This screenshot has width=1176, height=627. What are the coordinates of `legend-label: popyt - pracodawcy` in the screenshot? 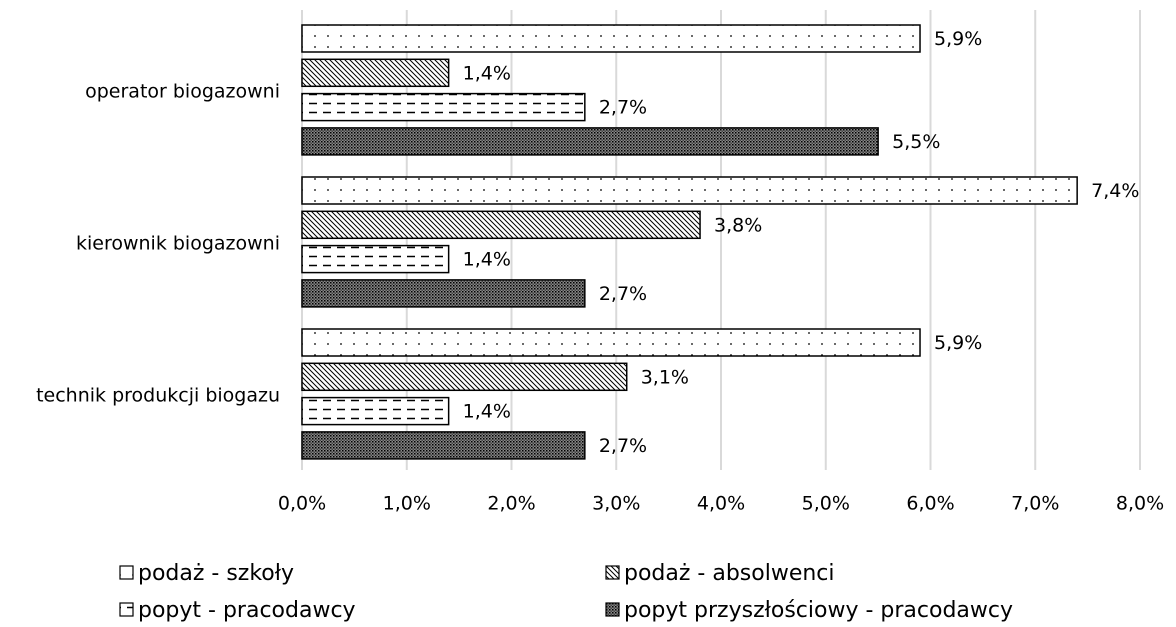 It's located at (247, 610).